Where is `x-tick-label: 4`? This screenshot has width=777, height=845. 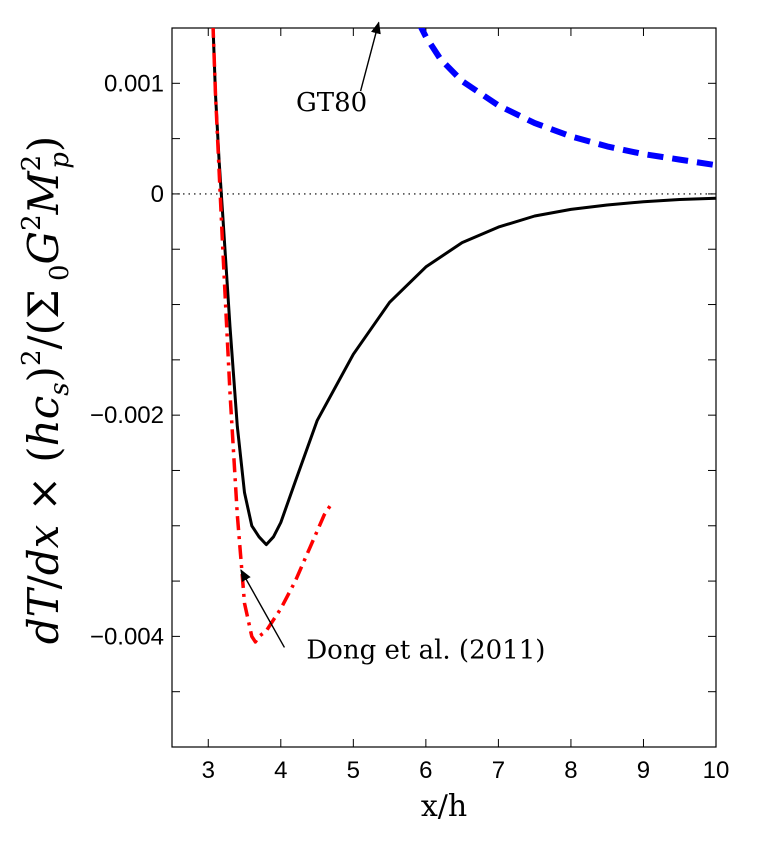
x-tick-label: 4 is located at coordinates (280, 770).